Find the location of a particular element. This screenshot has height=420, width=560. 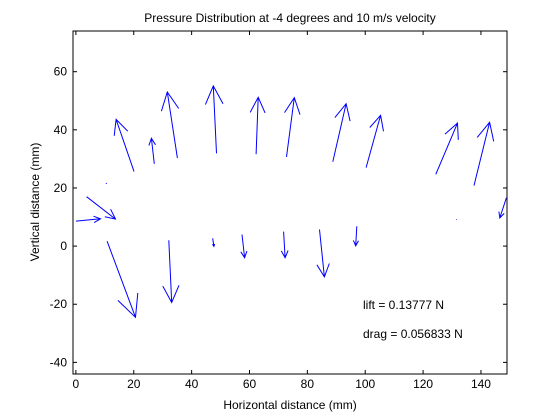

y-tick-label: 40 is located at coordinates (61, 130).